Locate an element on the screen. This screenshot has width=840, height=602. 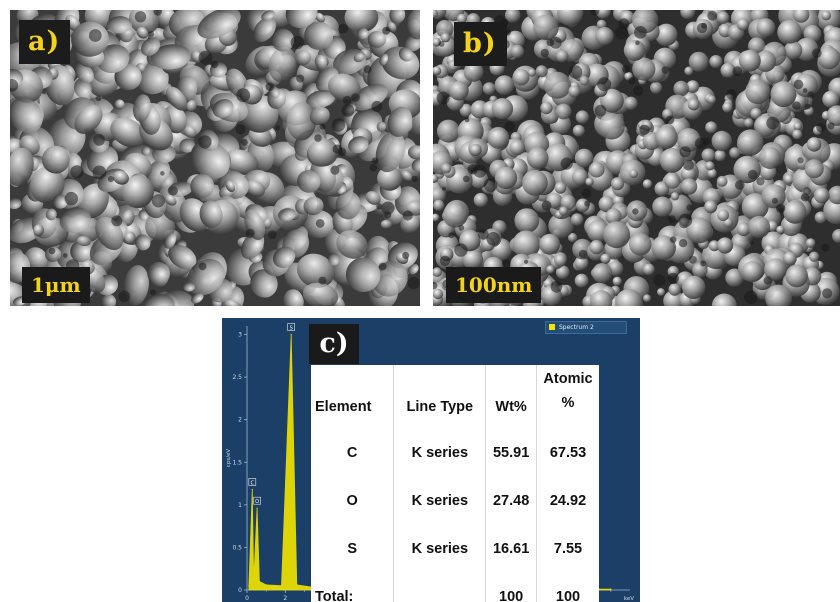
header-line-type: Line Type is located at coordinates (440, 393).